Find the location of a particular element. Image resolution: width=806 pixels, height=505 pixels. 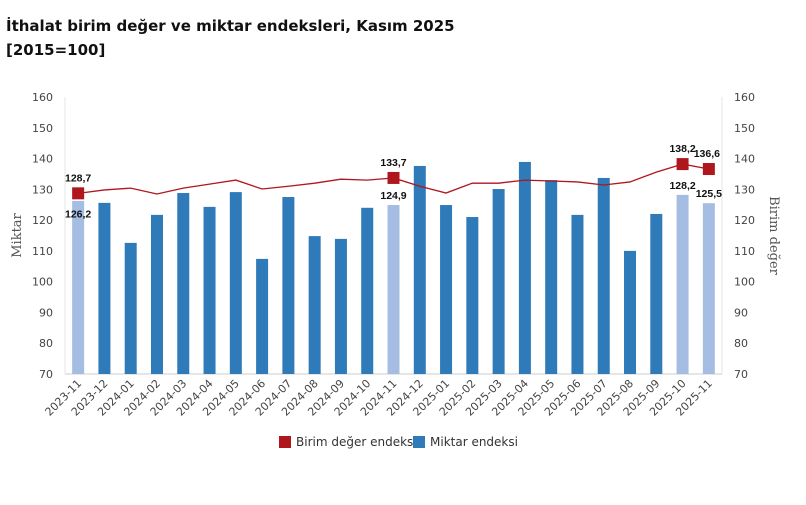

y-tick-right: 70 is located at coordinates (741, 374).